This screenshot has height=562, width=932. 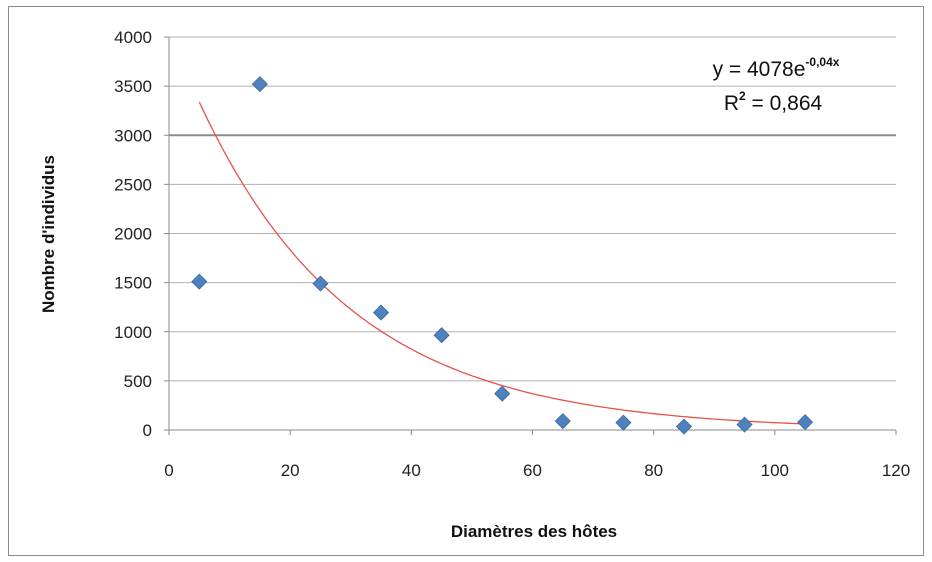 What do you see at coordinates (411, 470) in the screenshot?
I see `x-tick-label-40: 40` at bounding box center [411, 470].